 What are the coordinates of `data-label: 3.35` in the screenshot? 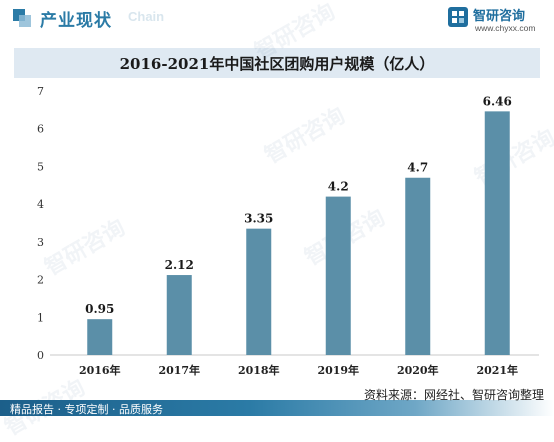 It's located at (258, 219).